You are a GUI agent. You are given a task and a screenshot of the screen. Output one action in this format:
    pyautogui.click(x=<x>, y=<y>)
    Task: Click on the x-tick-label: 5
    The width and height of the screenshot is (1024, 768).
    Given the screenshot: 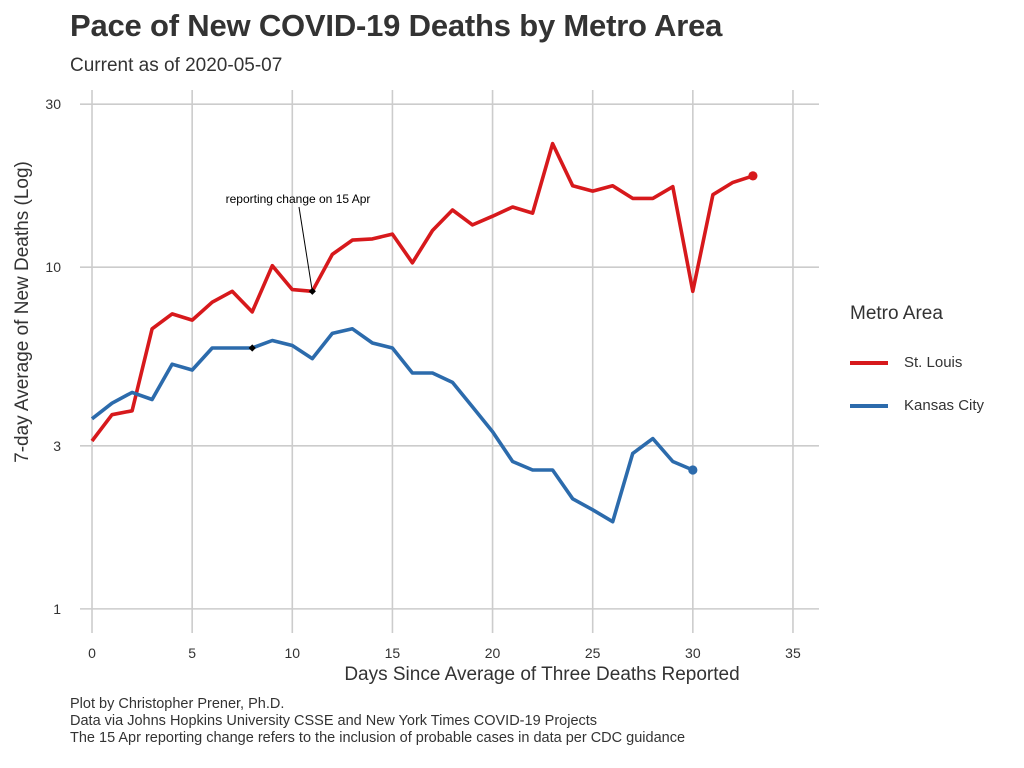 What is the action you would take?
    pyautogui.click(x=192, y=653)
    